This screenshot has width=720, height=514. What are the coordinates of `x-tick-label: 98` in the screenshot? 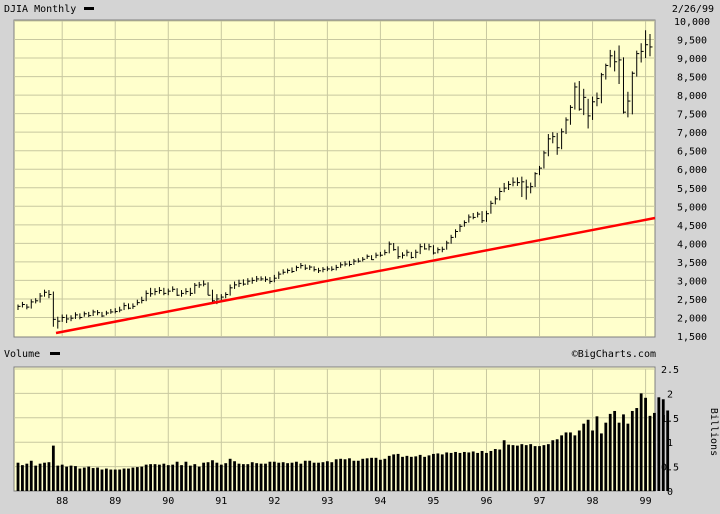 It's located at (593, 501).